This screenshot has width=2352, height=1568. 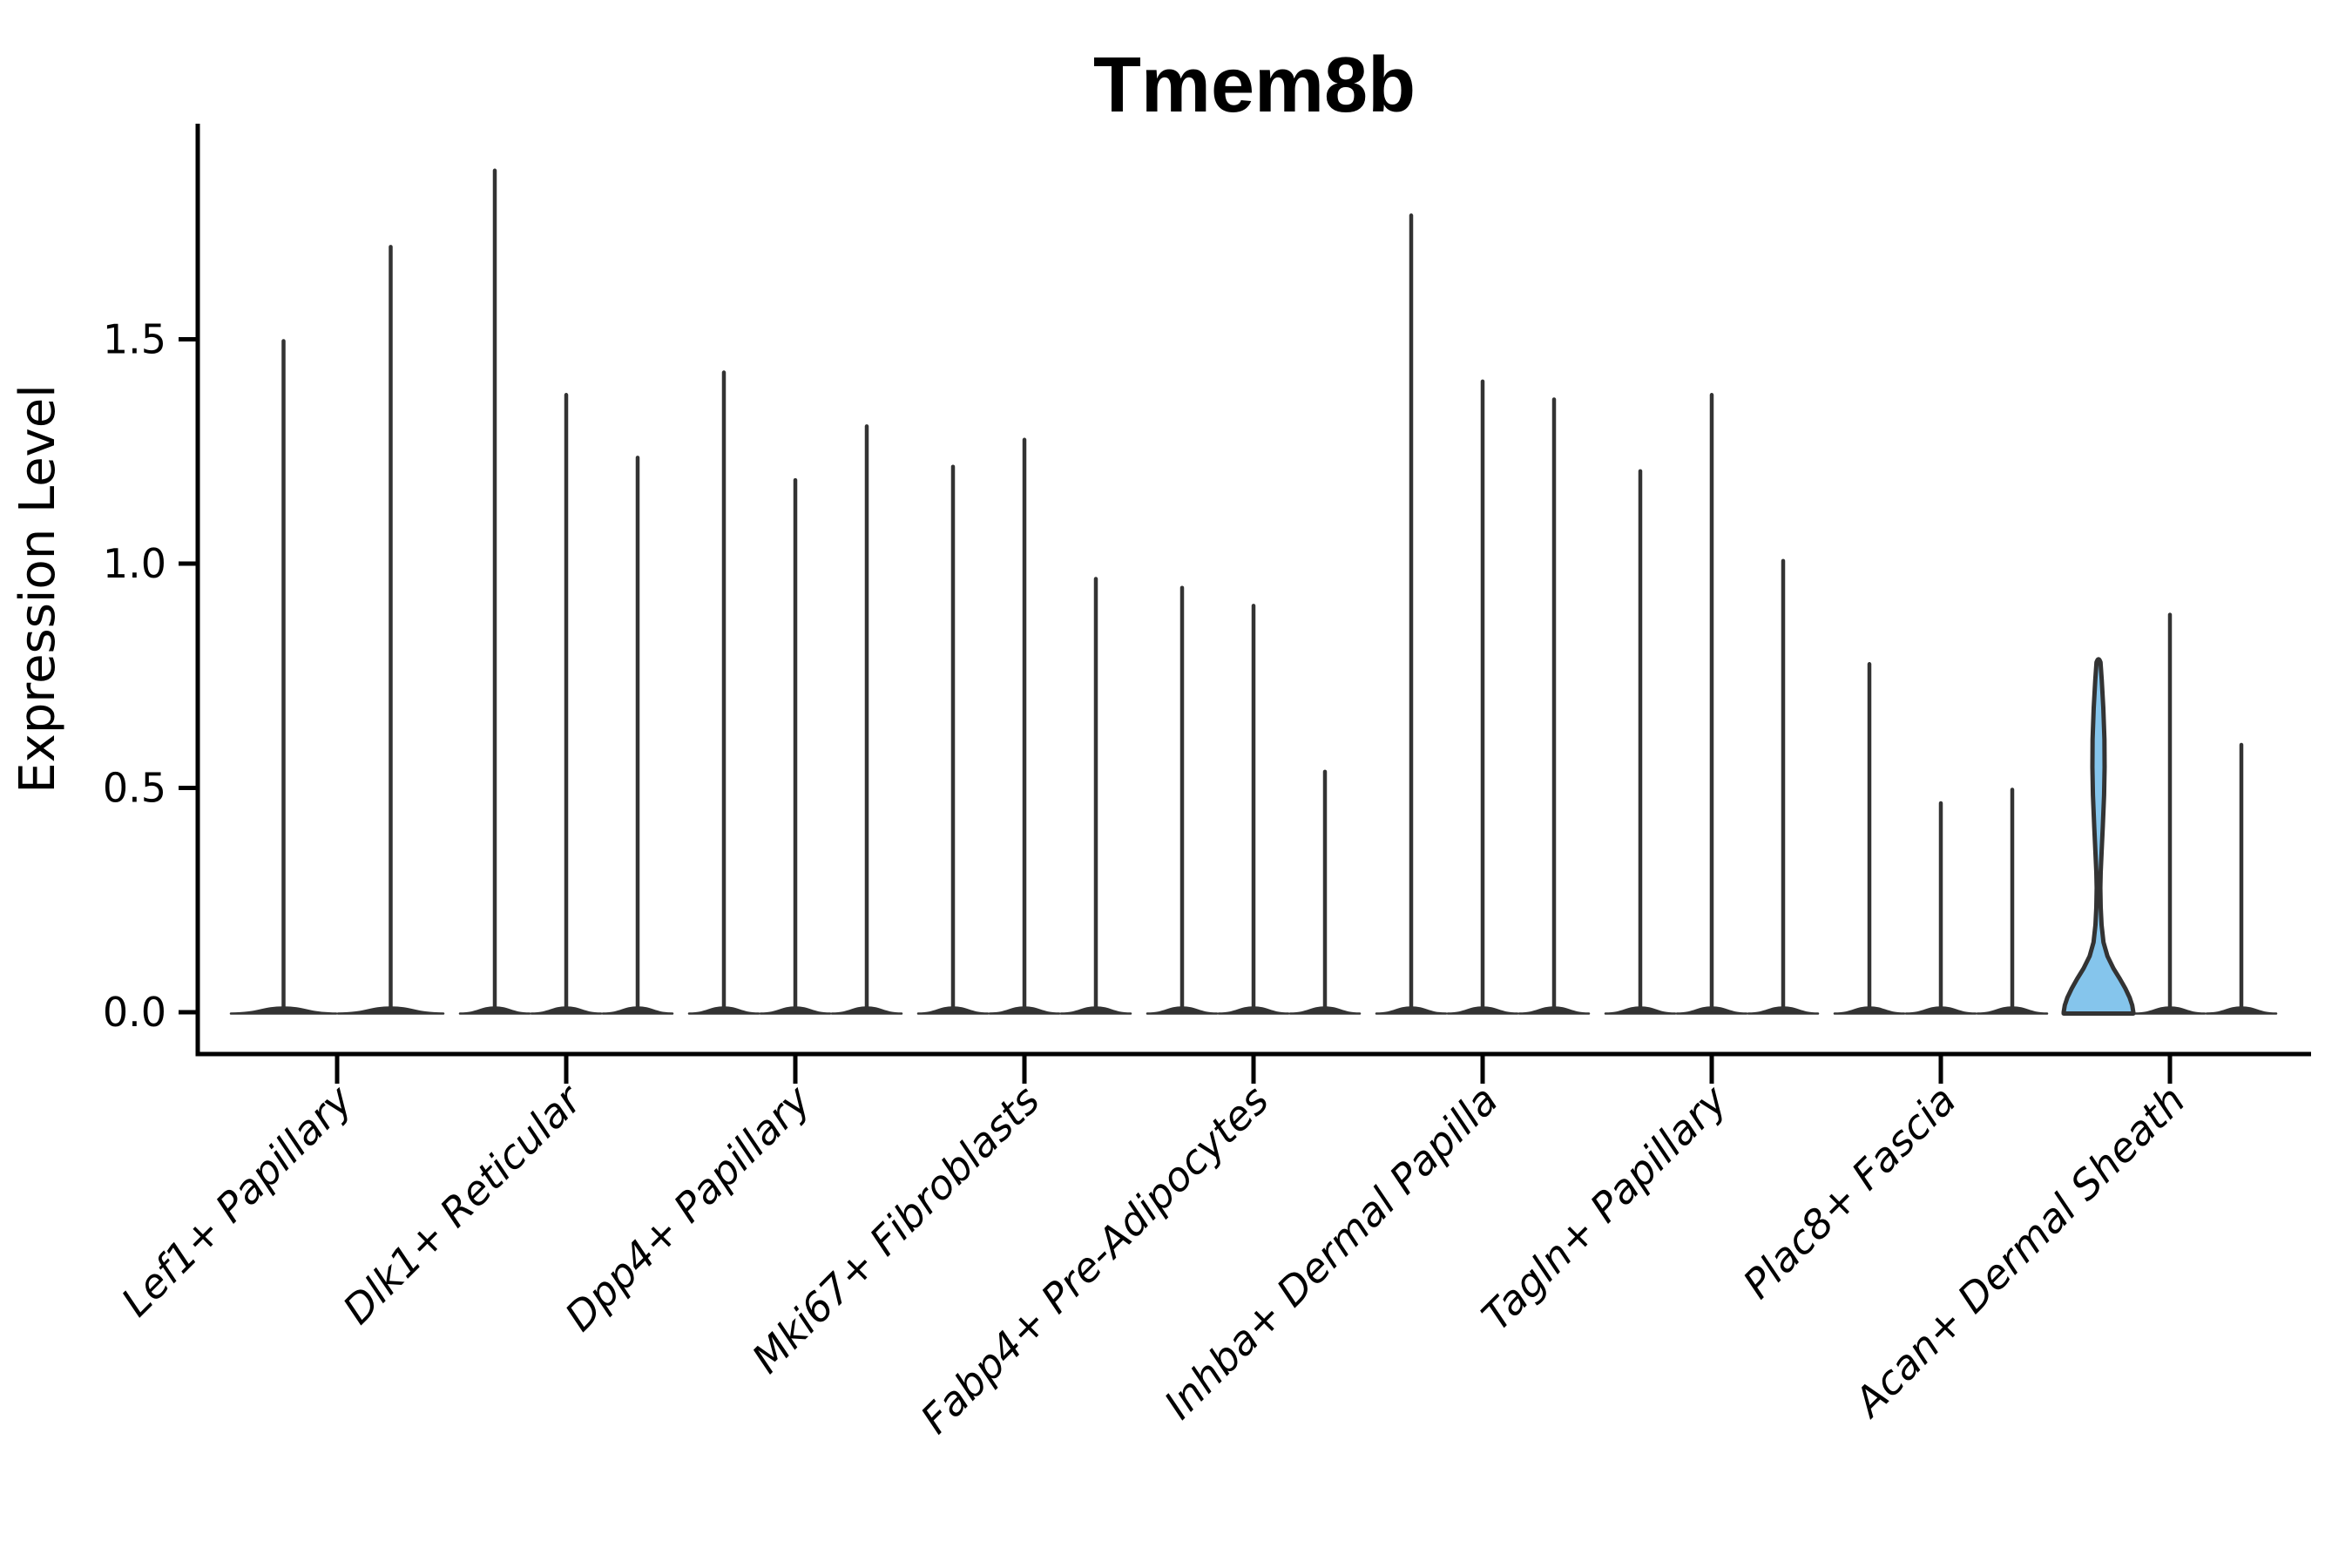 What do you see at coordinates (688, 1208) in the screenshot?
I see `x-tick-label-2: Dpp4+ Papillary` at bounding box center [688, 1208].